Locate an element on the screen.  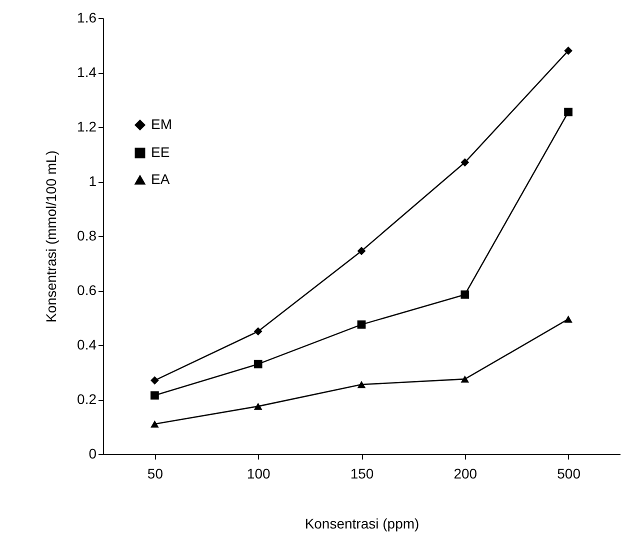
y-tick-label: 1.6 is located at coordinates (87, 18).